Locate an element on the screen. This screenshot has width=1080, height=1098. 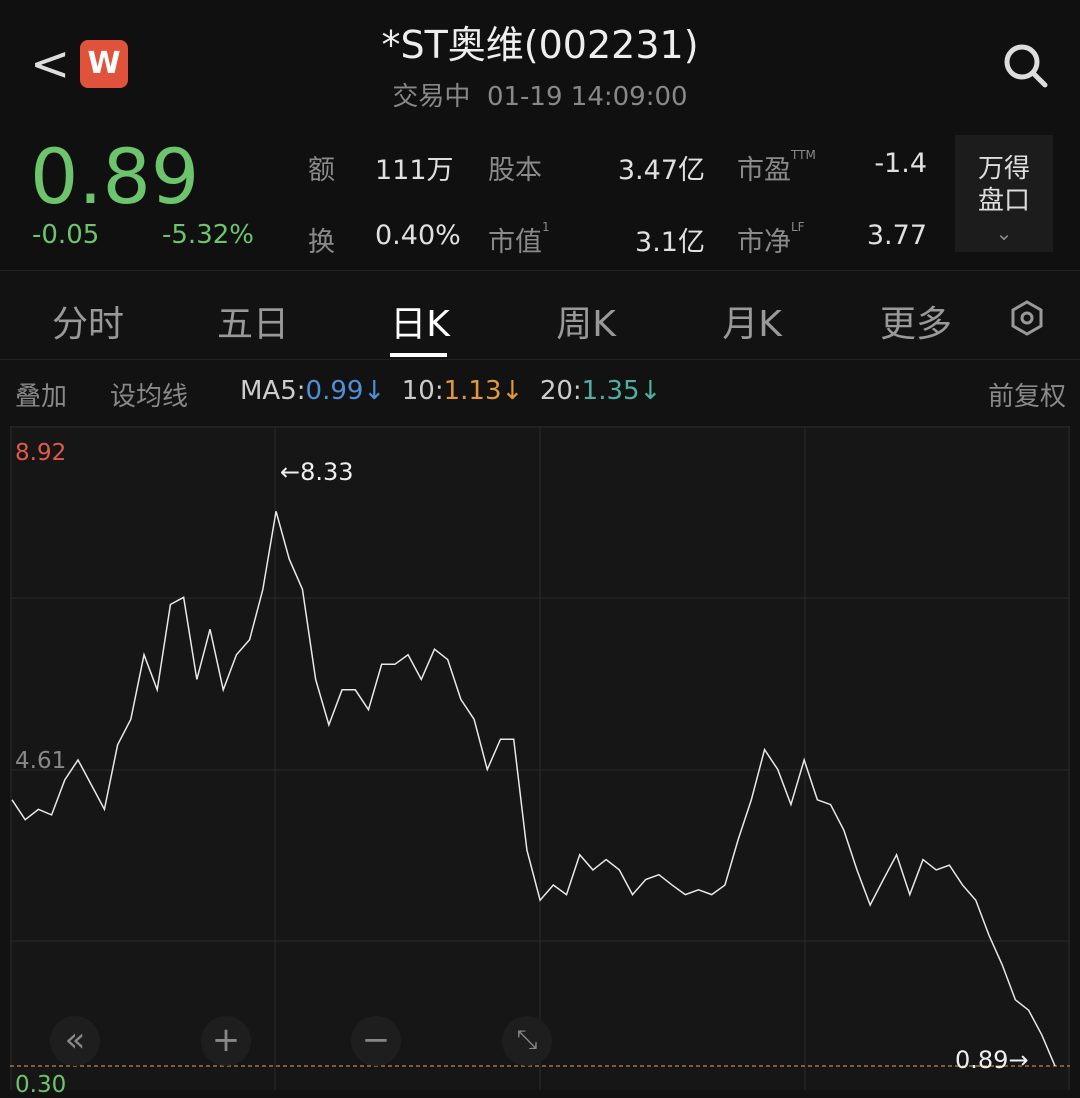
stat-value: 0.40% is located at coordinates (418, 235).